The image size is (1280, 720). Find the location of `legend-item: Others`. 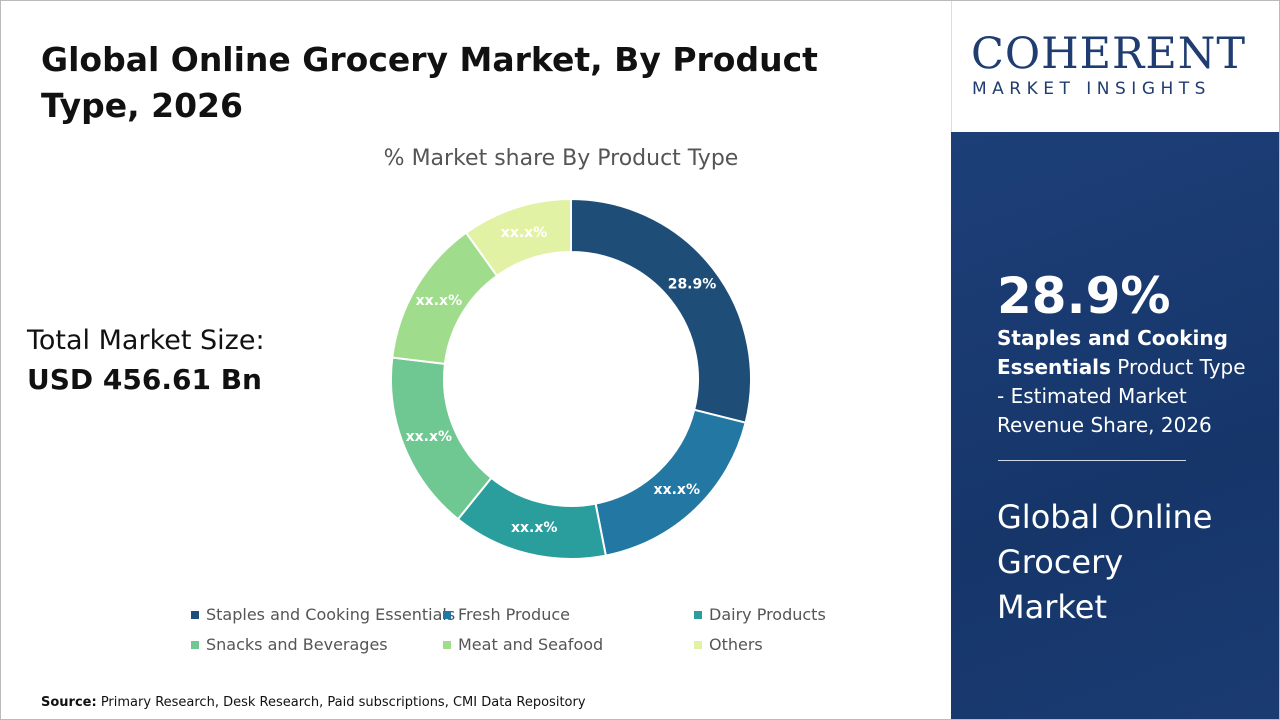

legend-item: Others is located at coordinates (728, 644).